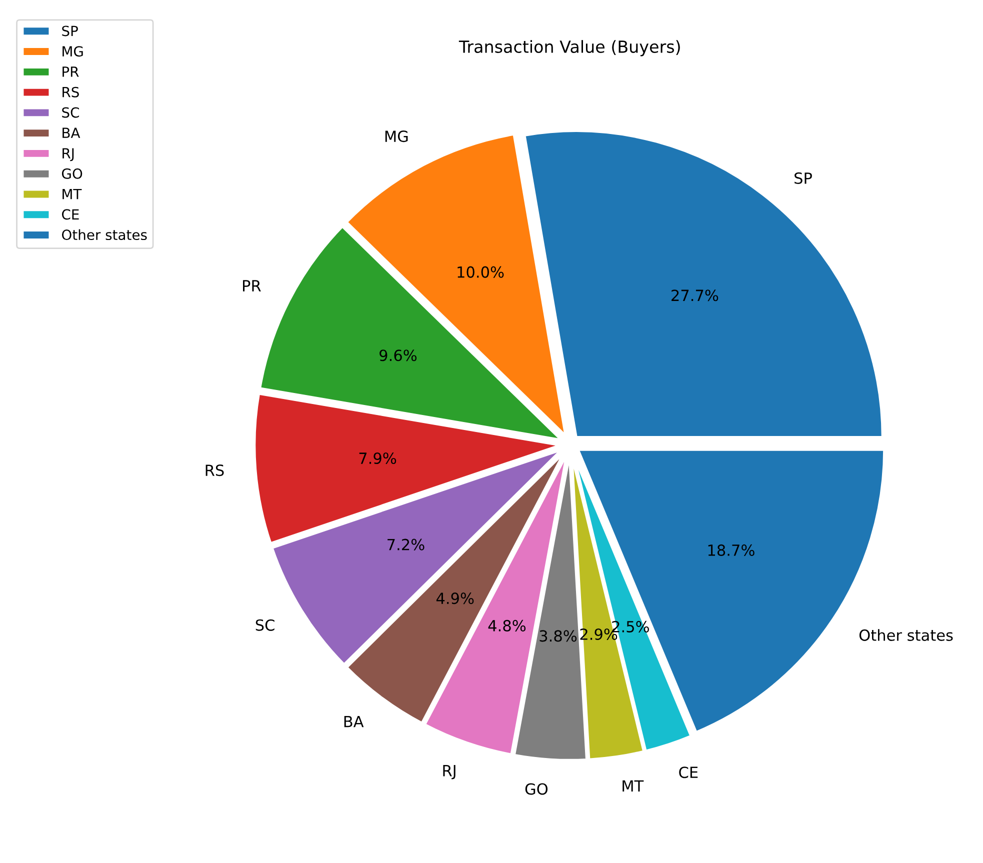 Image resolution: width=983 pixels, height=863 pixels. Describe the element at coordinates (558, 636) in the screenshot. I see `data-label: 3.8%` at that location.